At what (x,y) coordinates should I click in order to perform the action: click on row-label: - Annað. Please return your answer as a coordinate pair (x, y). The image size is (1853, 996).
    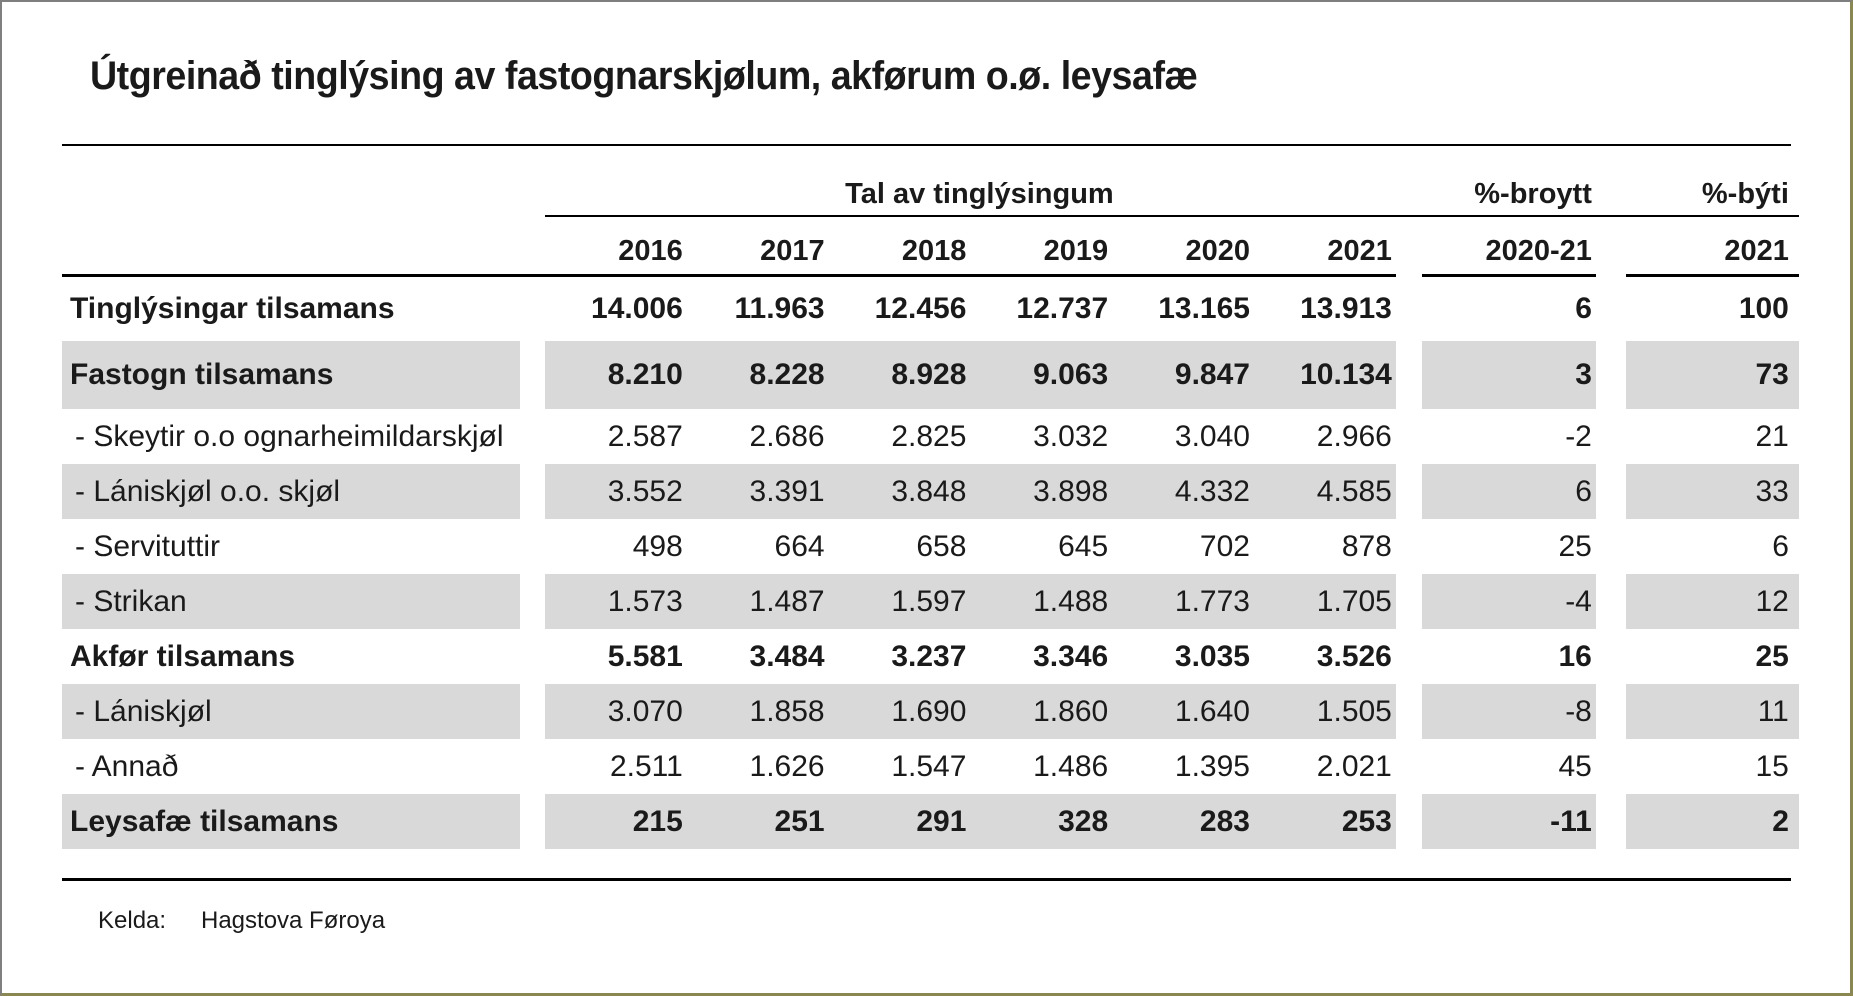
    Looking at the image, I should click on (127, 766).